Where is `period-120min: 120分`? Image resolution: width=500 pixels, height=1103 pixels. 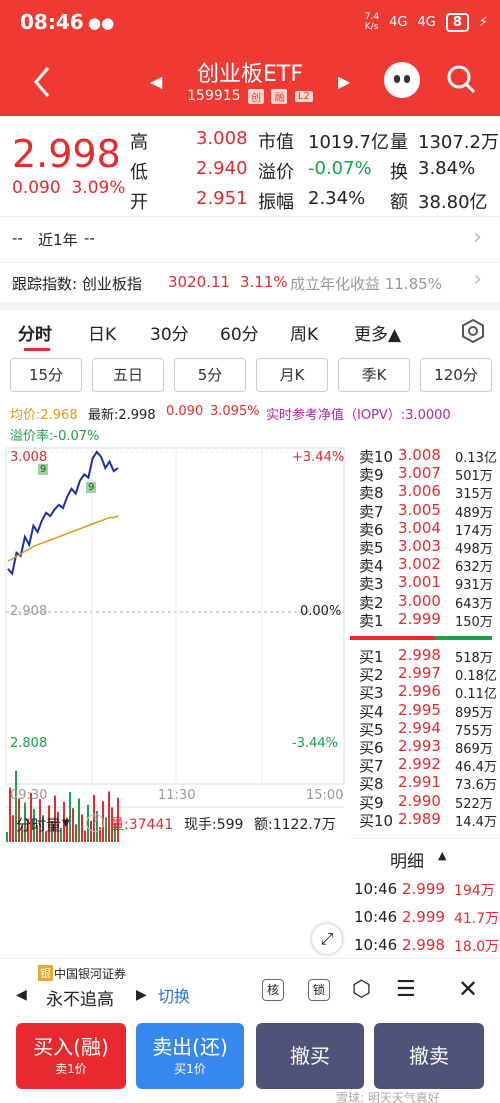
period-120min: 120分 is located at coordinates (456, 375).